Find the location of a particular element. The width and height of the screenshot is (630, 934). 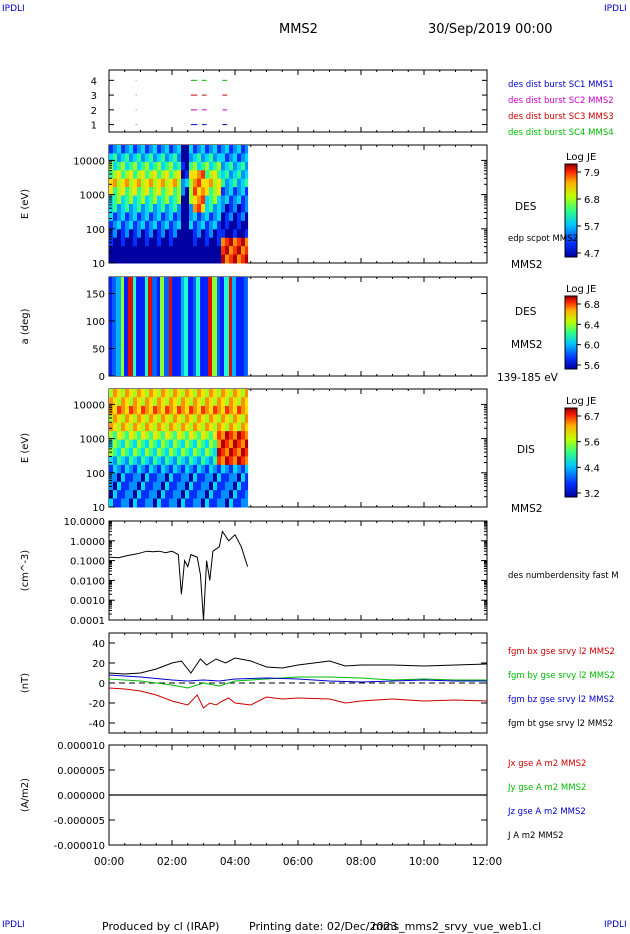

panel-right-label: MMS2 is located at coordinates (526, 345).